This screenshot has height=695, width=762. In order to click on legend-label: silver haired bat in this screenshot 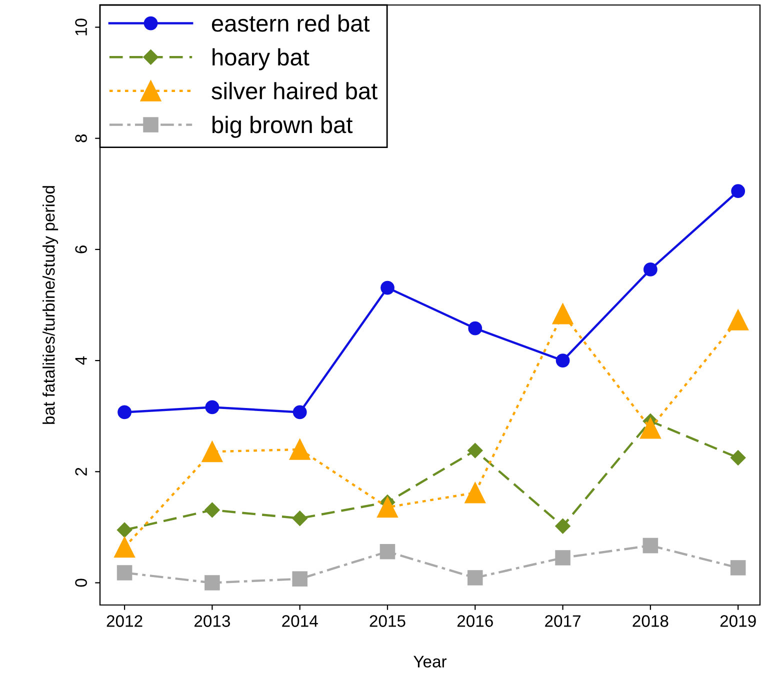, I will do `click(295, 91)`.